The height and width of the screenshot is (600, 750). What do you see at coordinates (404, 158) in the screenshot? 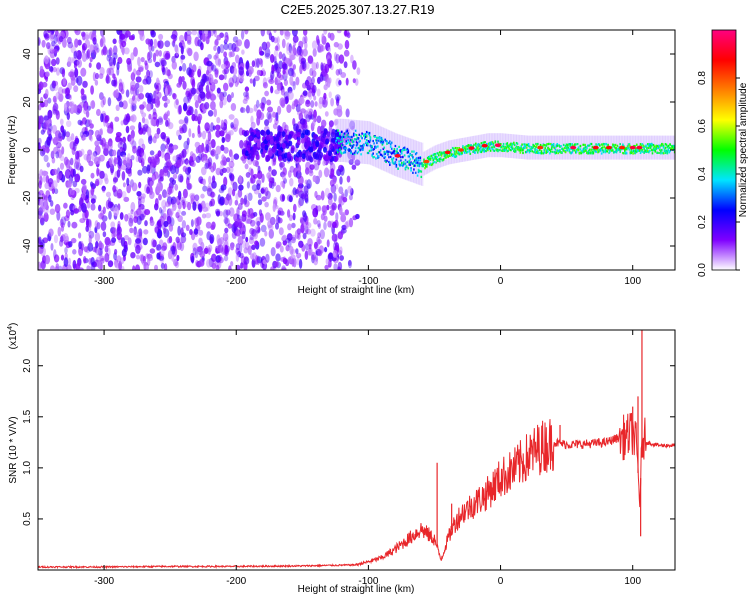
I see `band-halo` at bounding box center [404, 158].